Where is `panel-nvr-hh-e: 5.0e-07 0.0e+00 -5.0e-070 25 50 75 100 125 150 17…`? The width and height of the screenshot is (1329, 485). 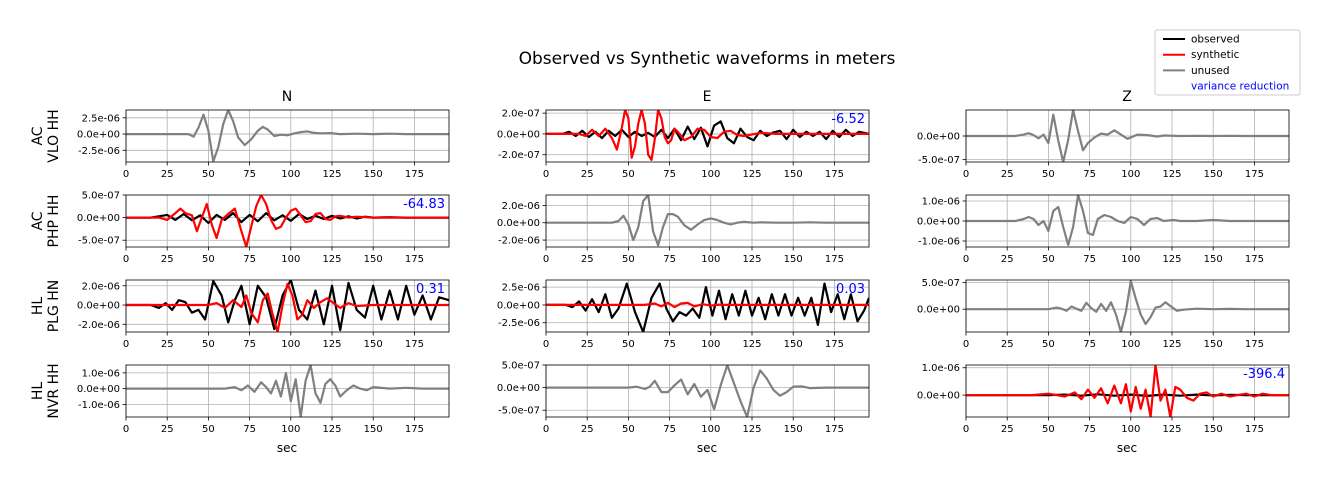
panel-nvr-hh-e: 5.0e-07 0.0e+00 -5.0e-070 25 50 75 100 125 150 17… is located at coordinates (683, 398).